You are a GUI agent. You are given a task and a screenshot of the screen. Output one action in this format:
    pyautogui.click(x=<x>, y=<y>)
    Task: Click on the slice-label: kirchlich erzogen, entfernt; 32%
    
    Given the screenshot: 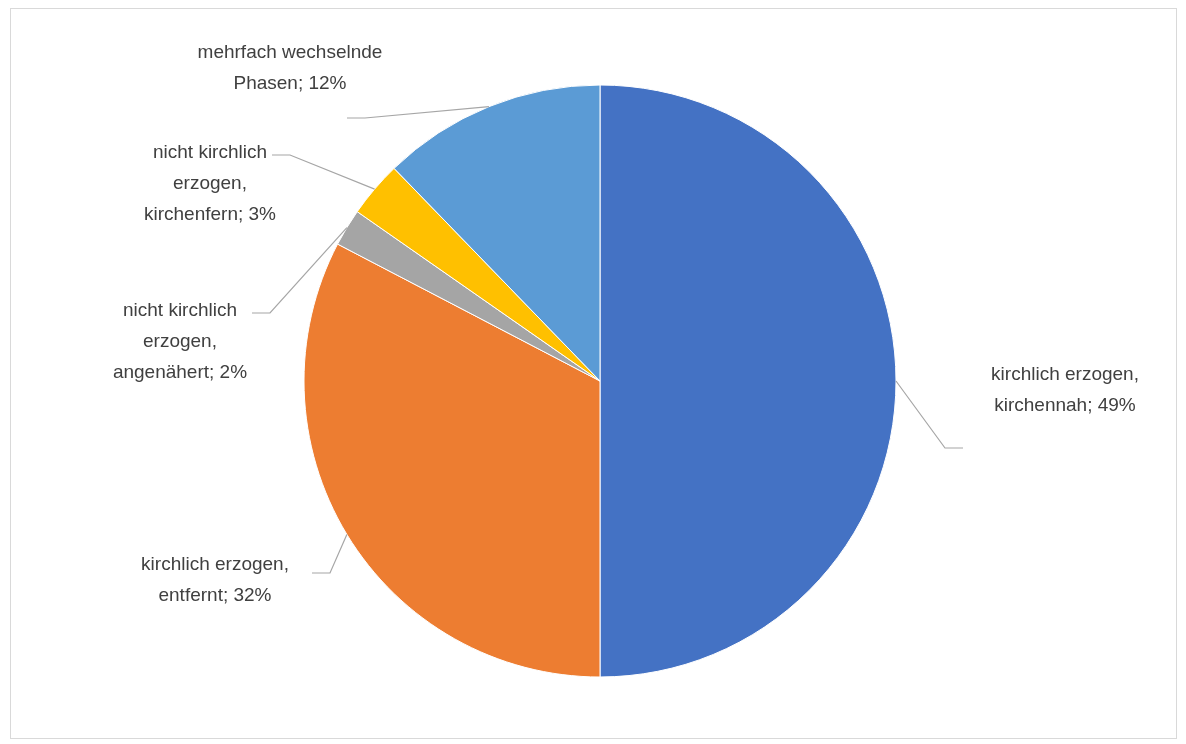 What is the action you would take?
    pyautogui.click(x=215, y=579)
    